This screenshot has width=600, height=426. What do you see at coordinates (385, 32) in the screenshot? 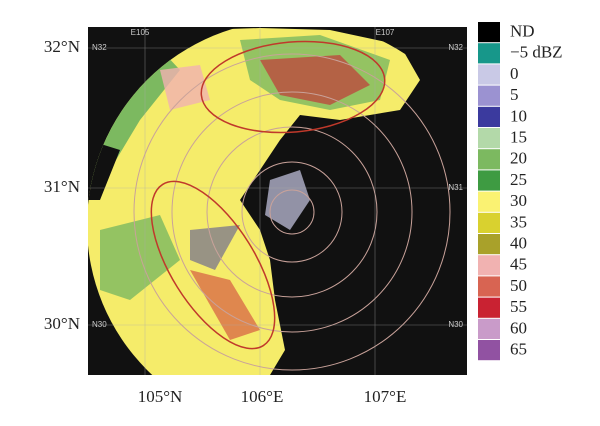
I see `grid-label: E107` at bounding box center [385, 32].